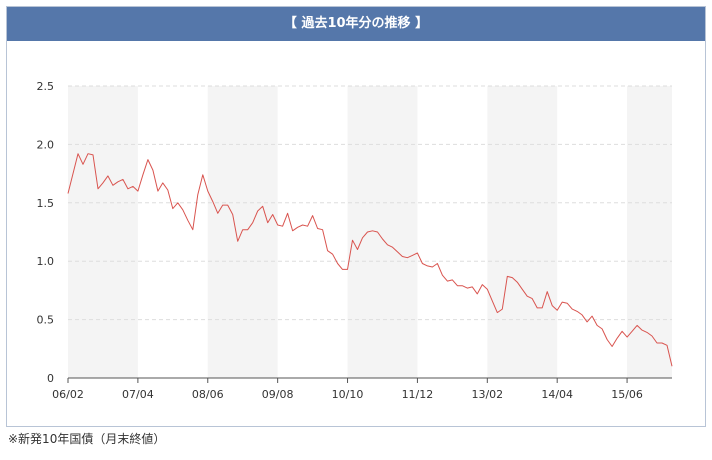 The width and height of the screenshot is (712, 460). I want to click on chart-title: 【 過去10年分の推移 】, so click(356, 24).